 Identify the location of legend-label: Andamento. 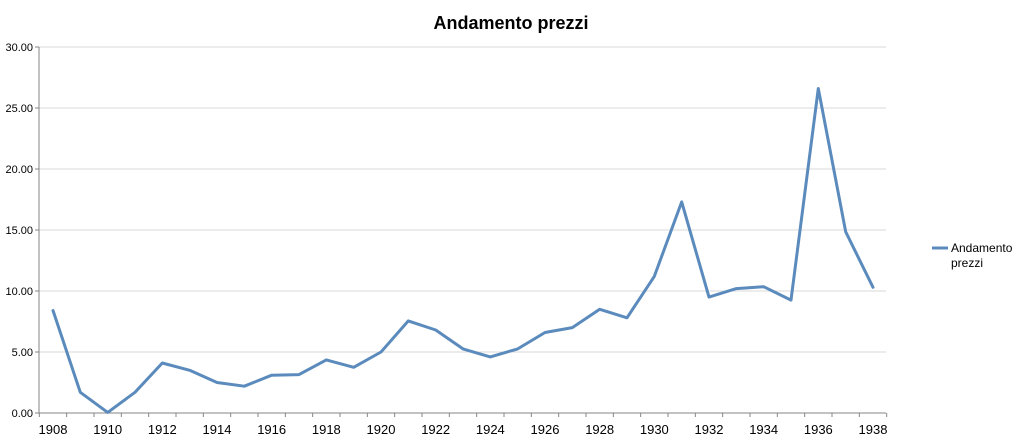
(982, 248).